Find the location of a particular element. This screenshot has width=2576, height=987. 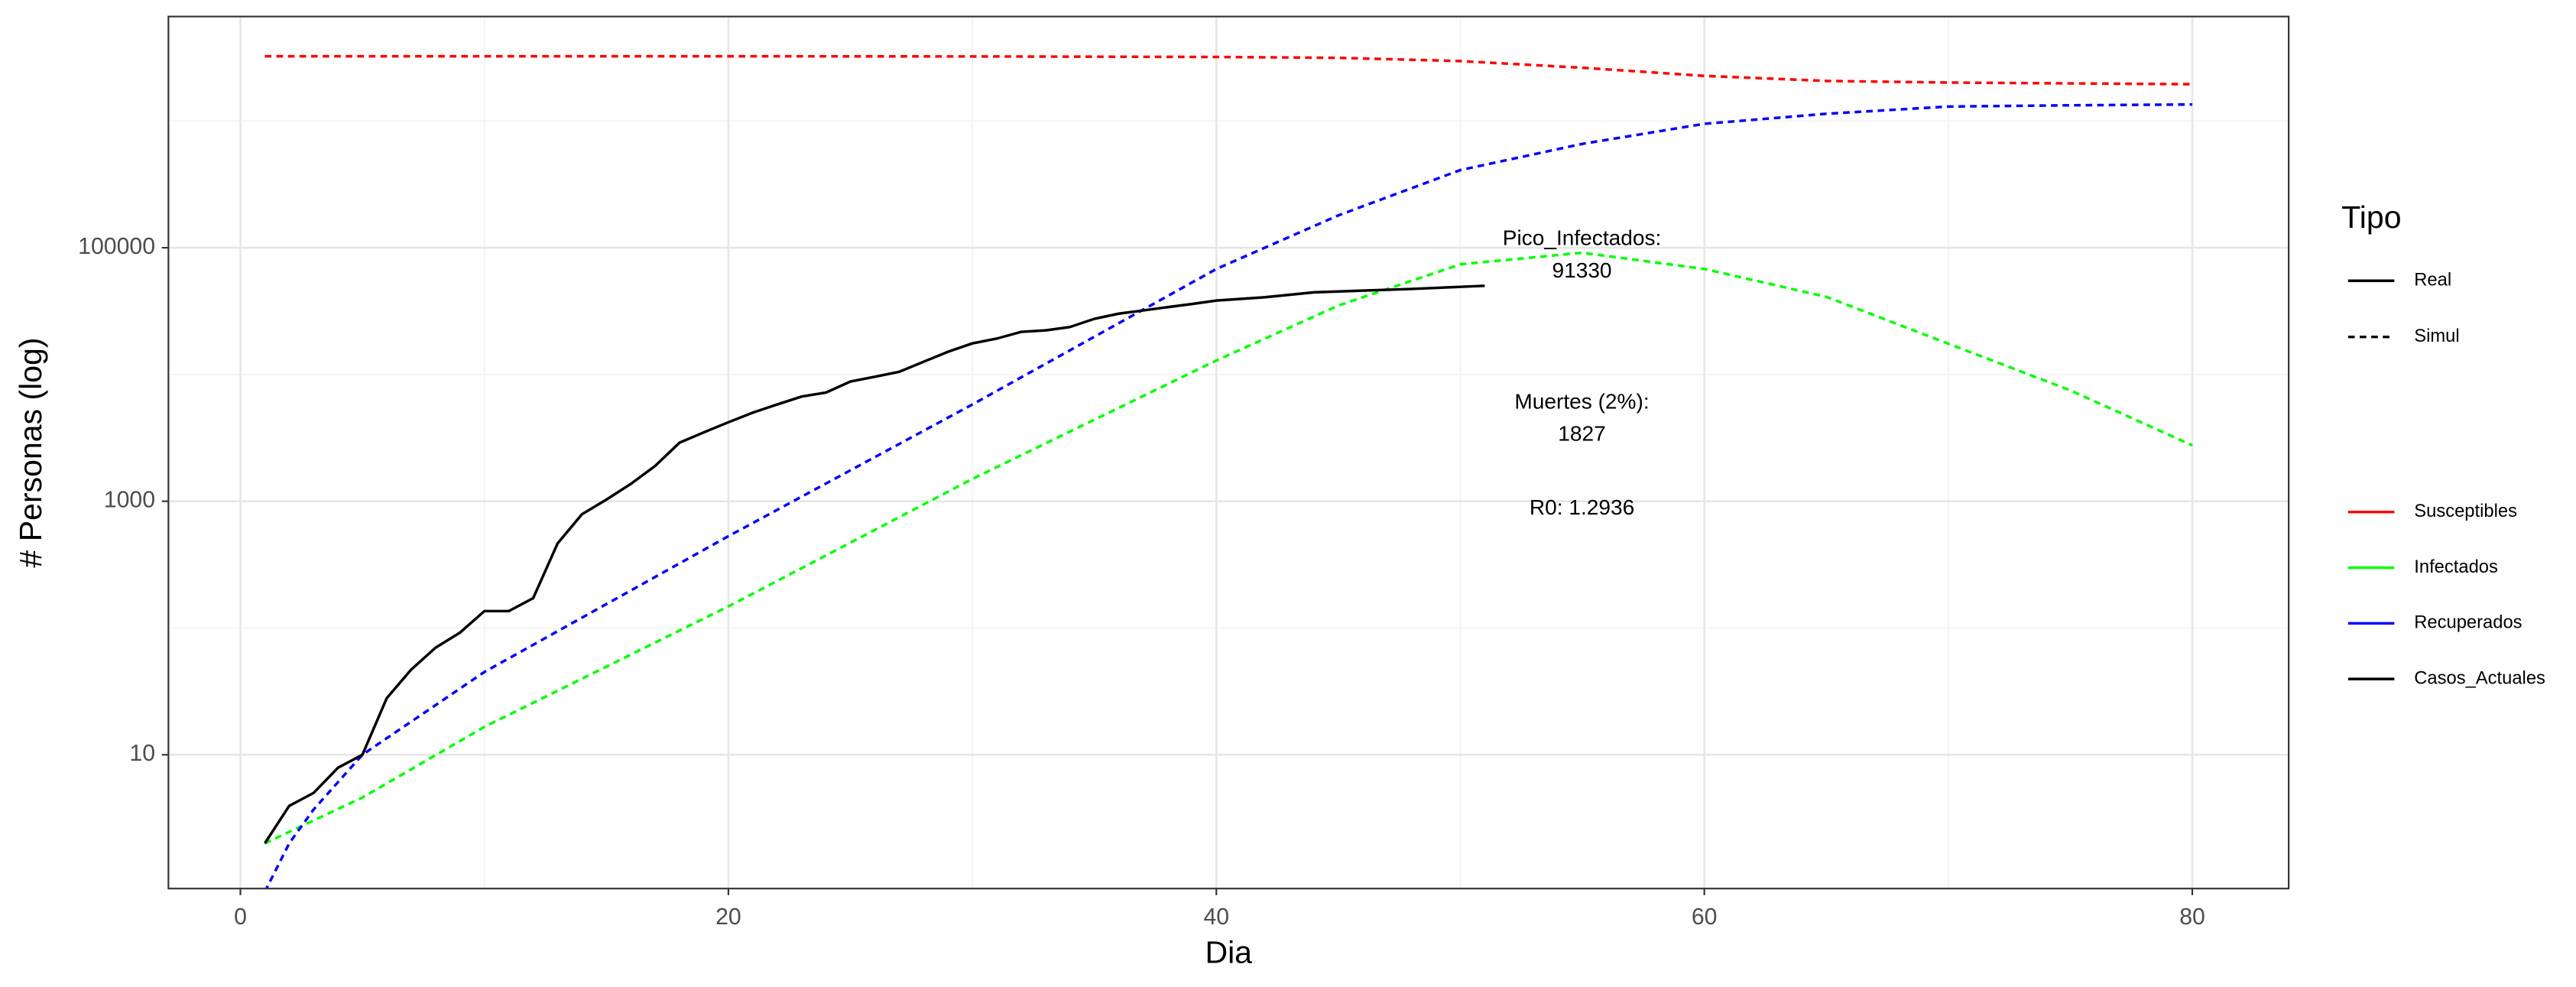

annotation: 91330 is located at coordinates (1581, 270).